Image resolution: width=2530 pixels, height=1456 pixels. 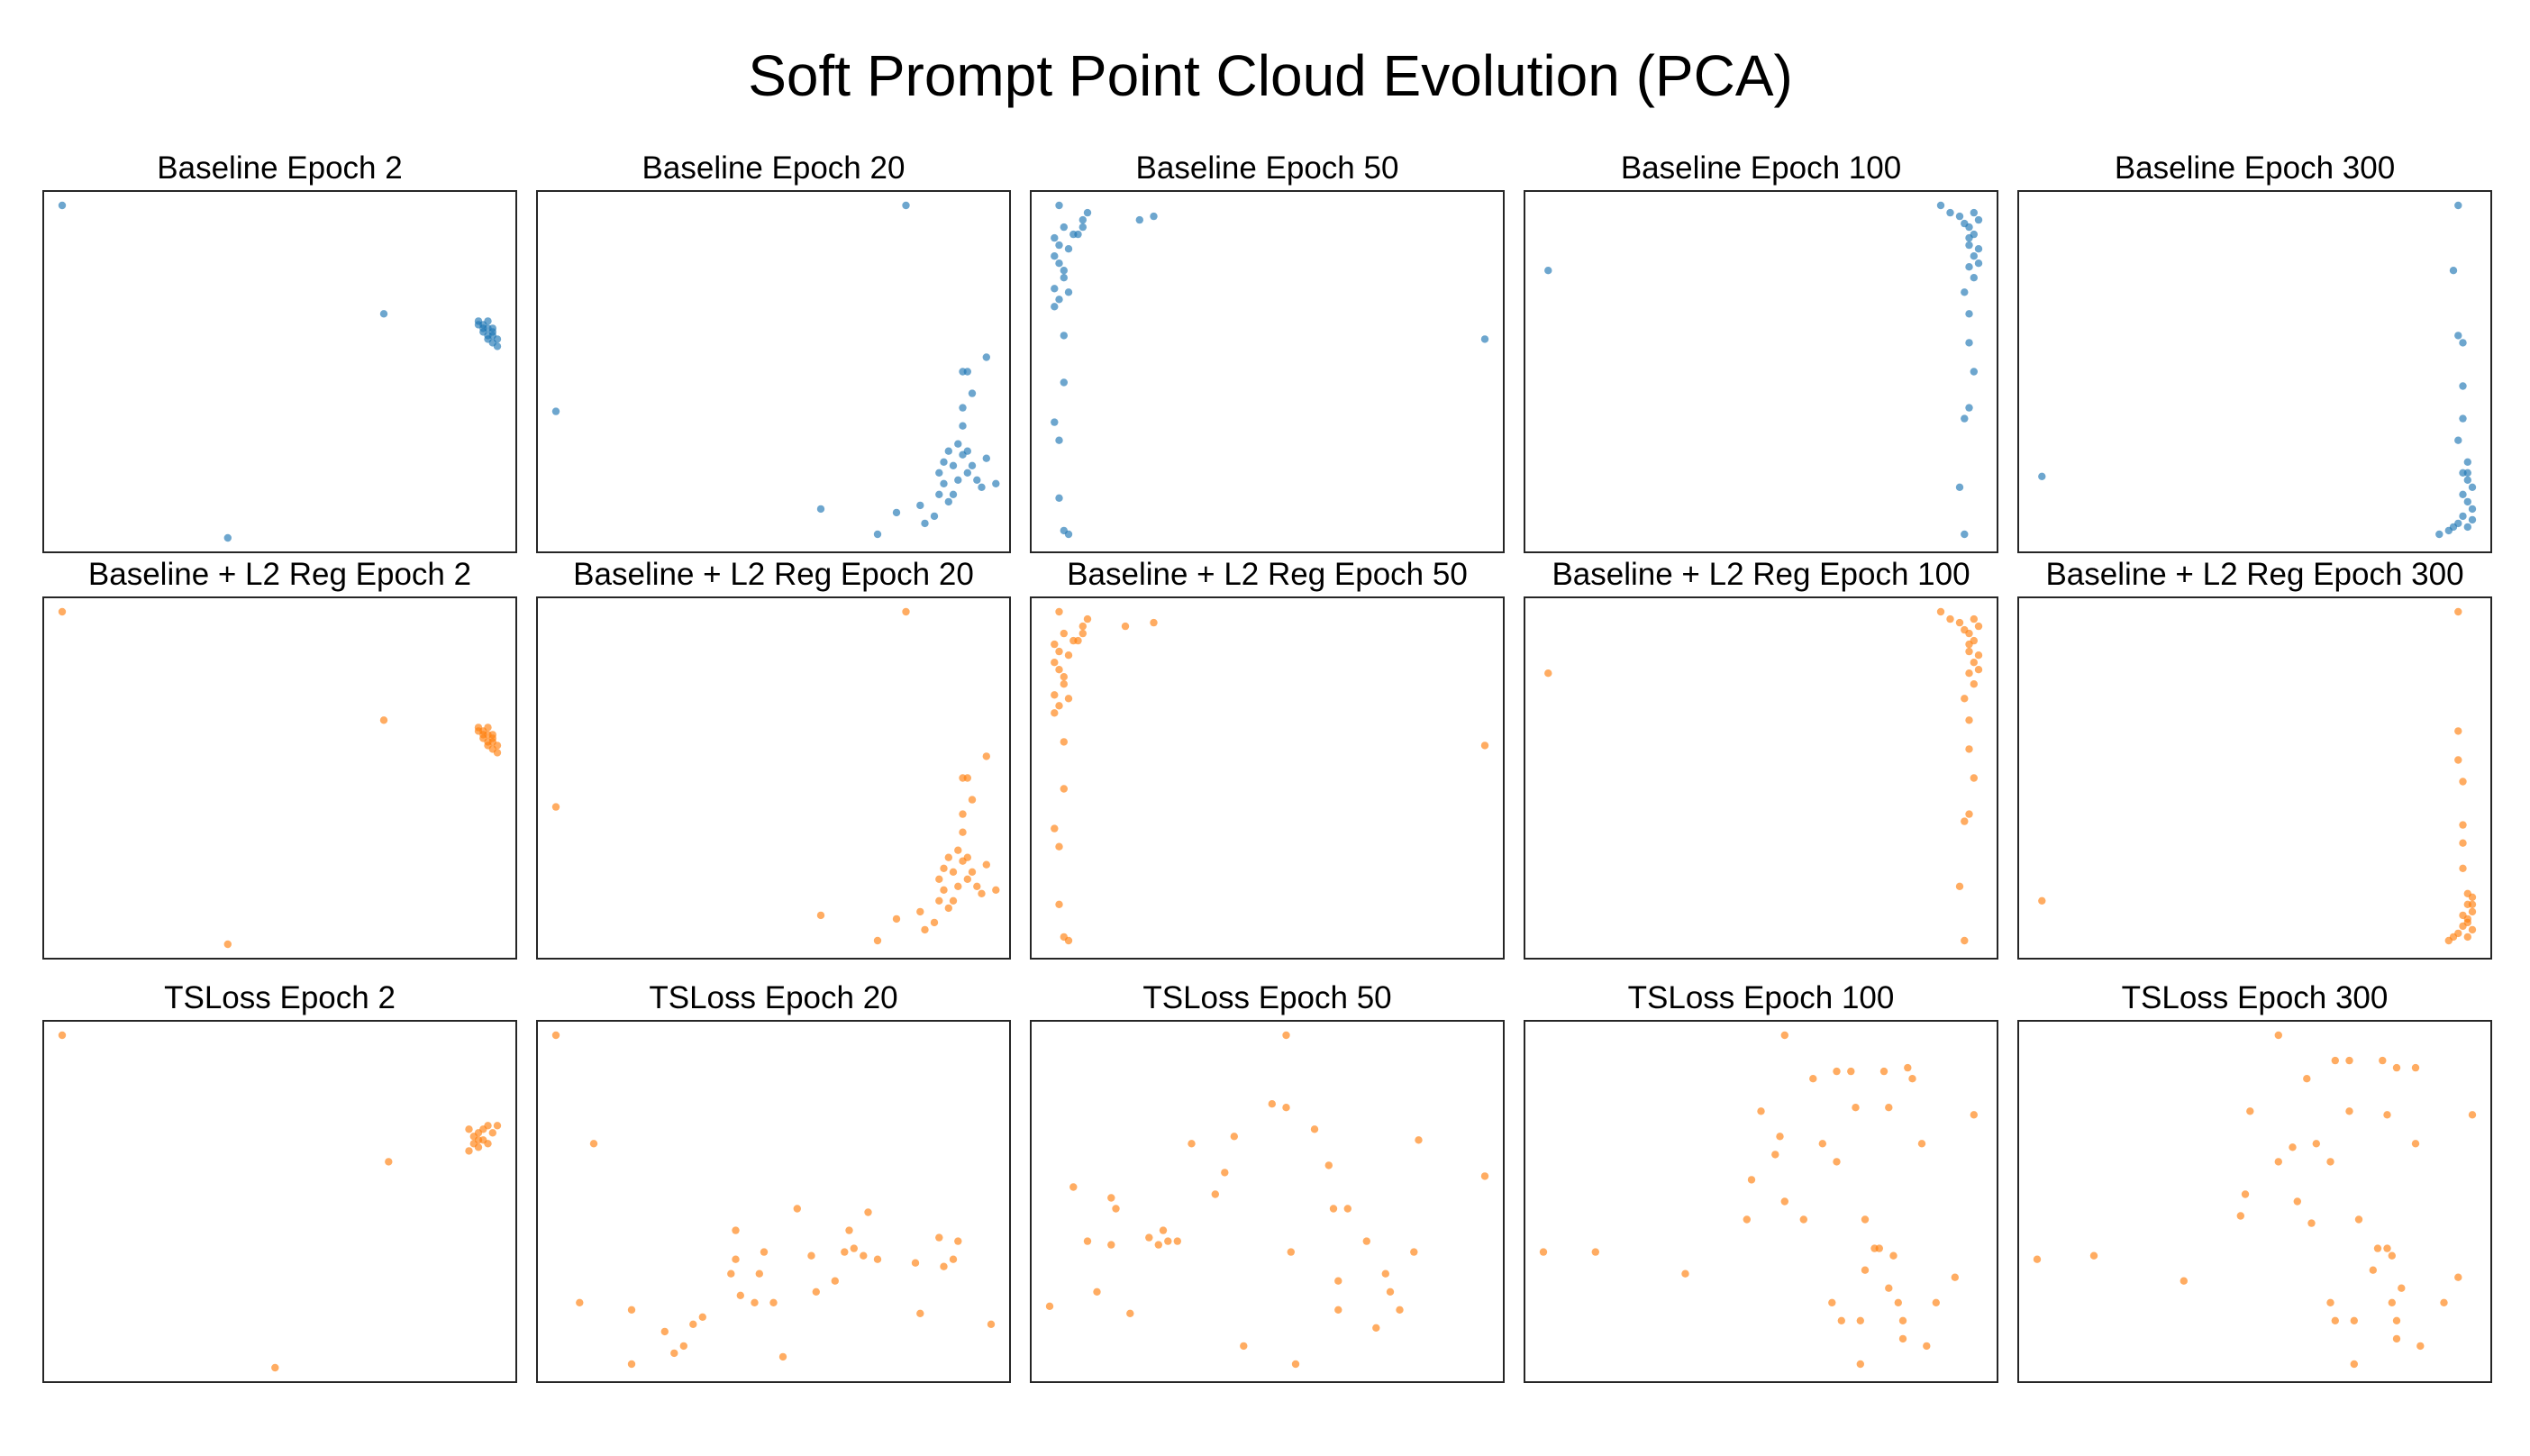 What do you see at coordinates (1761, 168) in the screenshot?
I see `panel-title: Baseline Epoch 100` at bounding box center [1761, 168].